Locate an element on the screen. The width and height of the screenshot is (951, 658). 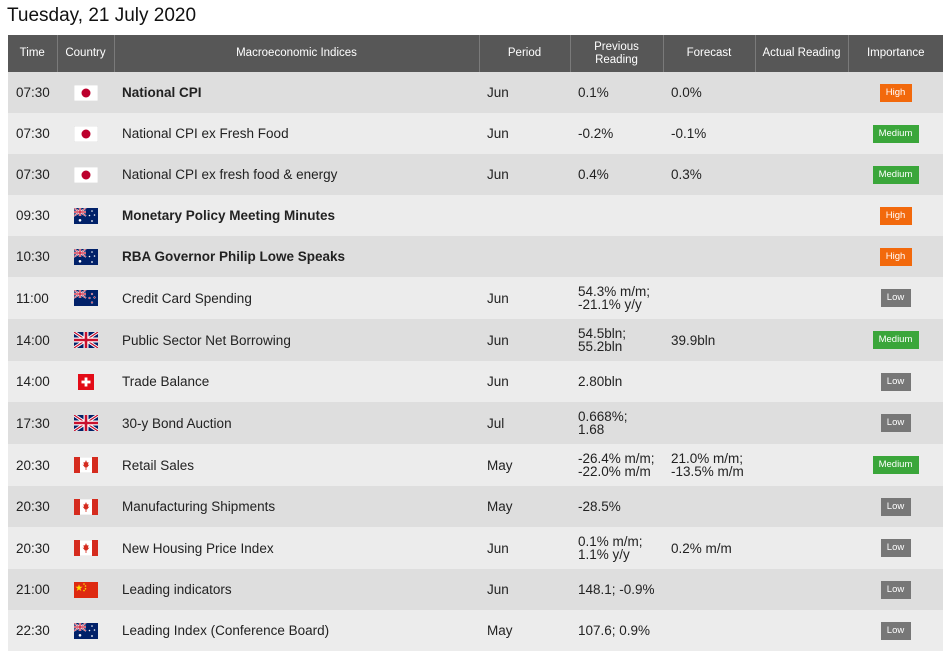
forecast-cell: 0.0% is located at coordinates (709, 92).